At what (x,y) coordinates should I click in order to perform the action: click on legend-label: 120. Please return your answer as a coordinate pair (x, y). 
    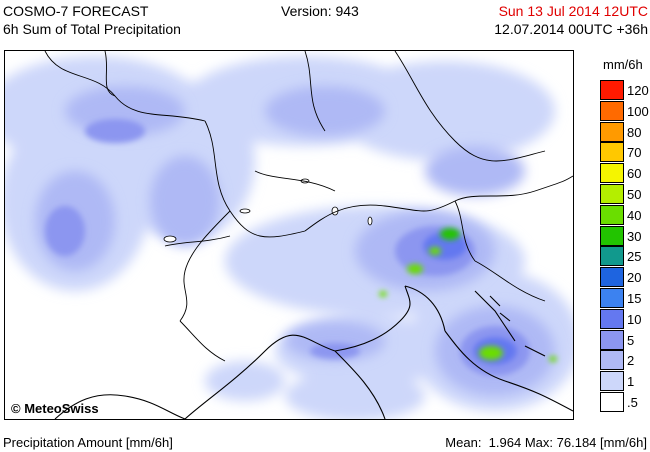
    Looking at the image, I should click on (638, 90).